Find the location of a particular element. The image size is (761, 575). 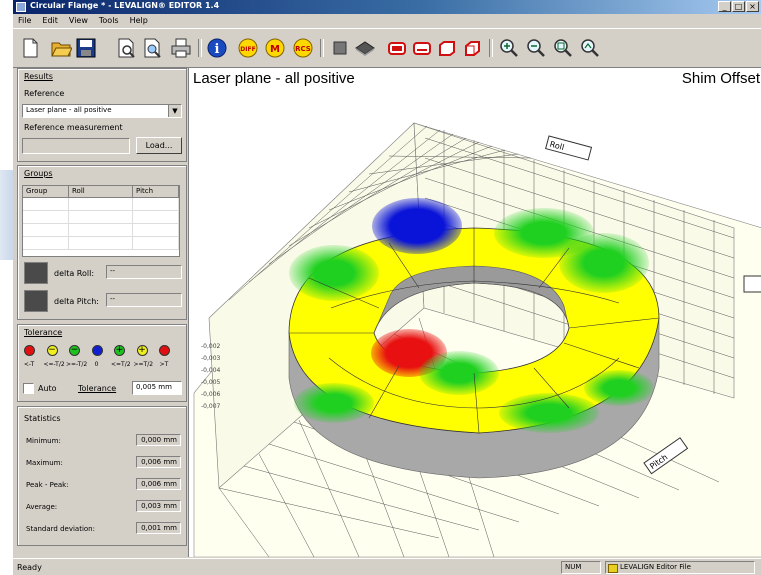

ref-measurement-field is located at coordinates (76, 146).